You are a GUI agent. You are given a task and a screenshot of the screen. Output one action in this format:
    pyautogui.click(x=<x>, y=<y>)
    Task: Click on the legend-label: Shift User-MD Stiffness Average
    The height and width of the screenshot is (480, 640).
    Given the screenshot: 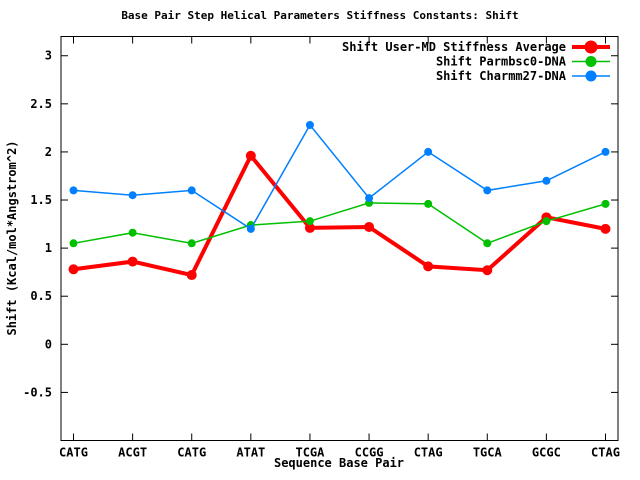 What is the action you would take?
    pyautogui.click(x=454, y=47)
    